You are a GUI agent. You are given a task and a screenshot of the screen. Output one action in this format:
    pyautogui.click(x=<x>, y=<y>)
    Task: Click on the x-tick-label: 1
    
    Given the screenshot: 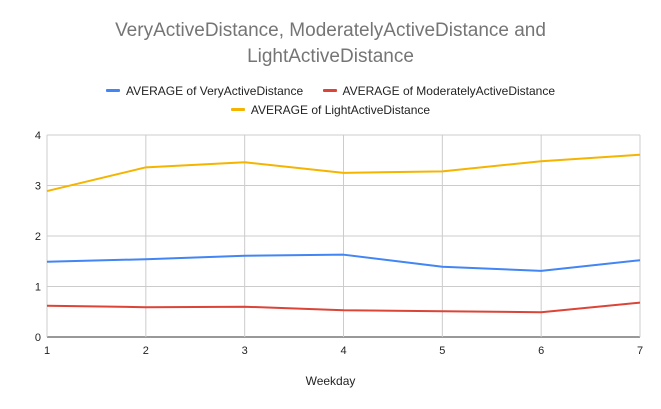 What is the action you would take?
    pyautogui.click(x=47, y=351)
    